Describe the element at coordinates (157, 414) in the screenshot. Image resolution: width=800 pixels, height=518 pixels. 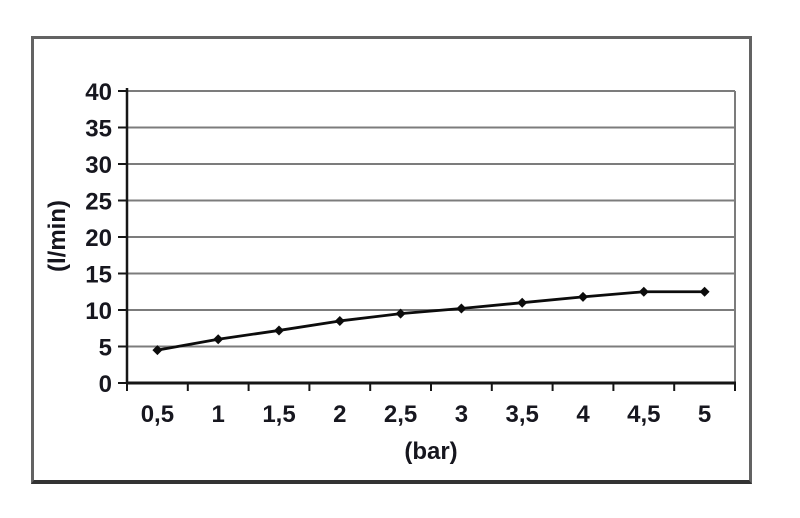
I see `x-tick-label: 0,5` at that location.